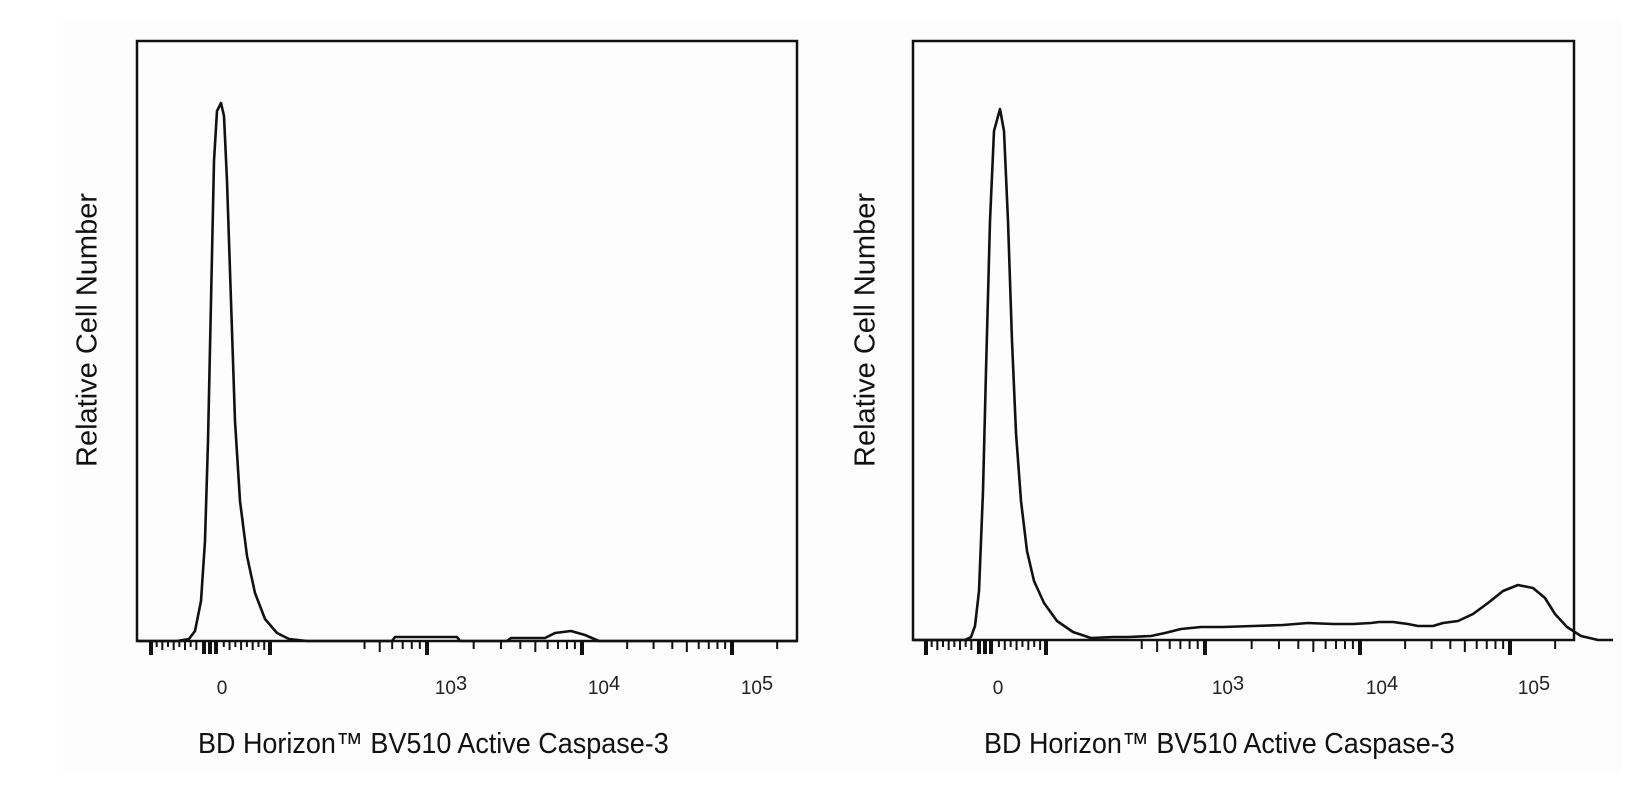 This screenshot has width=1650, height=797. I want to click on x-tick-label-1e5-left: 10⁵, so click(756, 687).